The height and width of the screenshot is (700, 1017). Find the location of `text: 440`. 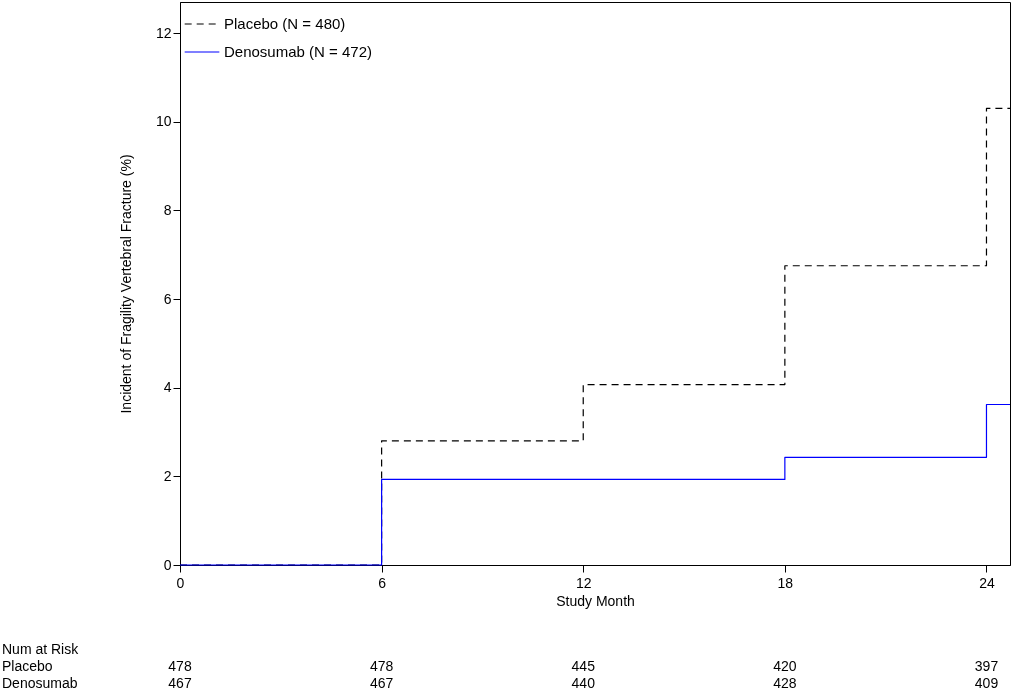

text: 440 is located at coordinates (583, 683).